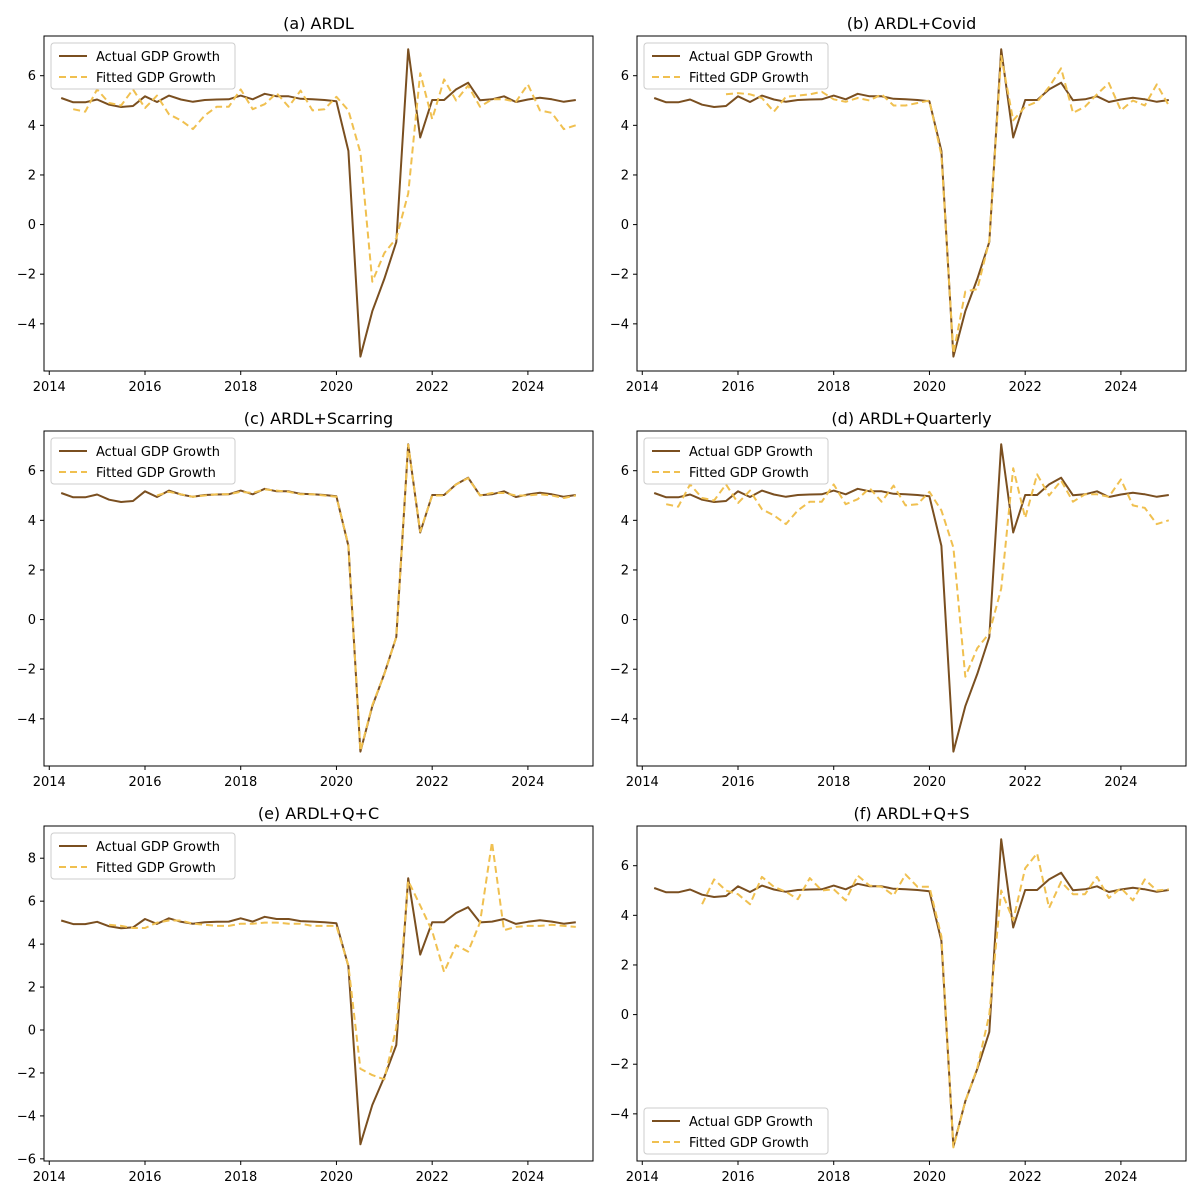 The image size is (1200, 1200). I want to click on subplot-title: (c) ARDL+Scarring, so click(318, 418).